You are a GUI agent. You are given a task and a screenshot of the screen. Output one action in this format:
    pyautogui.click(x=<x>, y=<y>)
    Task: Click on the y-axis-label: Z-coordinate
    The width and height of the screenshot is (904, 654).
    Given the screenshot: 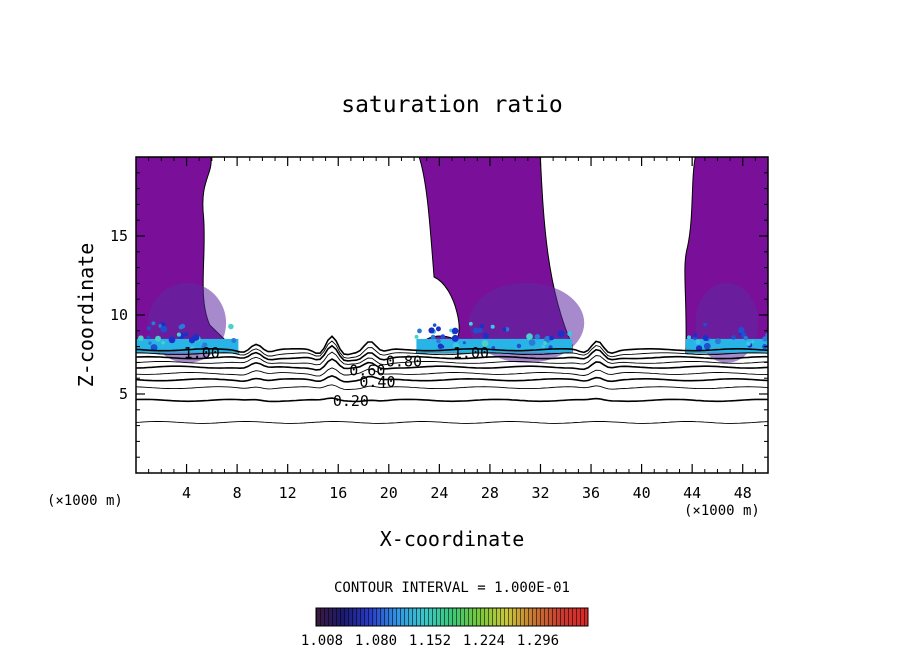 What is the action you would take?
    pyautogui.click(x=86, y=315)
    